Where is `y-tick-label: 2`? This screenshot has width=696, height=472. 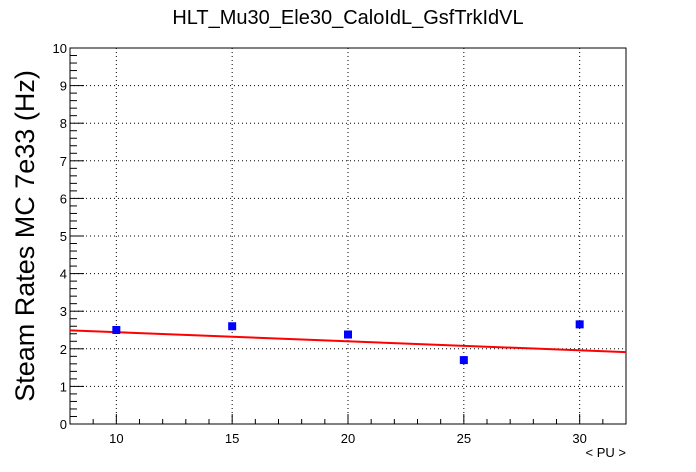 y-tick-label: 2 is located at coordinates (63, 349).